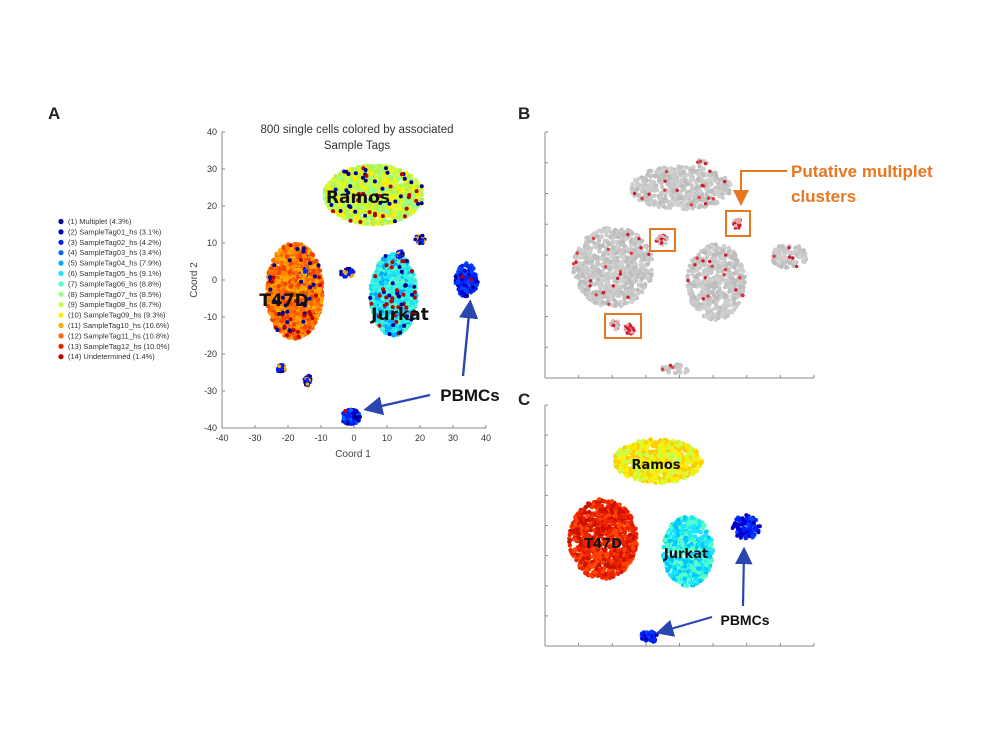  I want to click on cluster-label-ramos: Ramos, so click(358, 198).